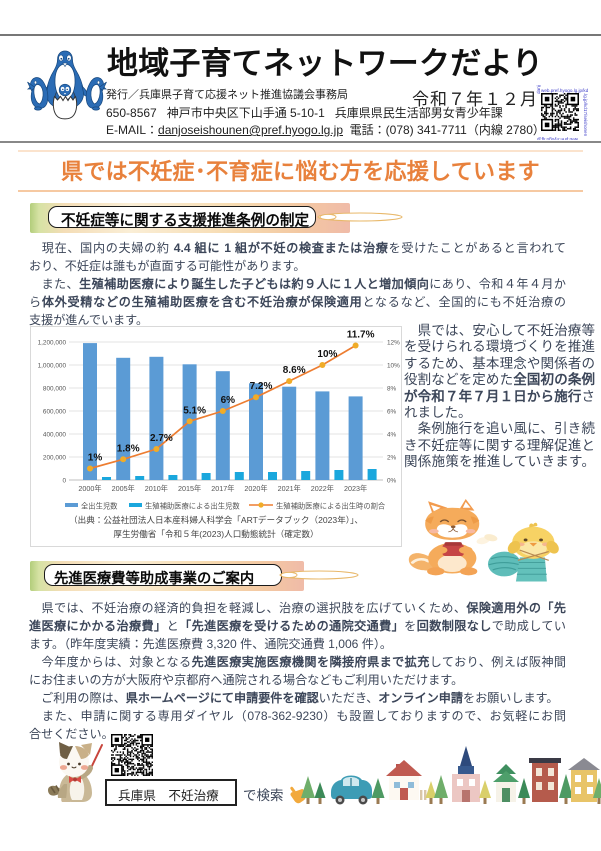  Describe the element at coordinates (161, 438) in the screenshot. I see `svg-text: 2.7%` at that location.